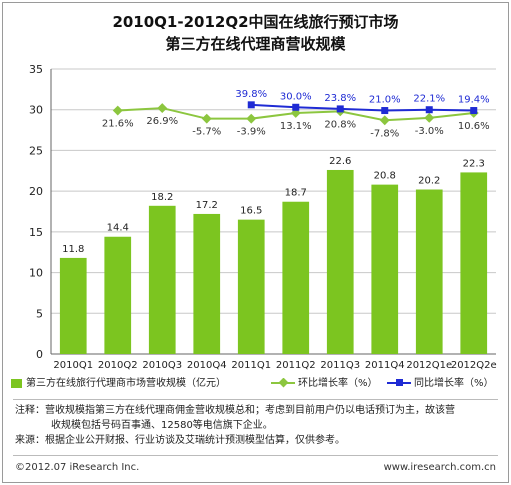  Describe the element at coordinates (251, 211) in the screenshot. I see `bar-value-label: 16.5` at that location.